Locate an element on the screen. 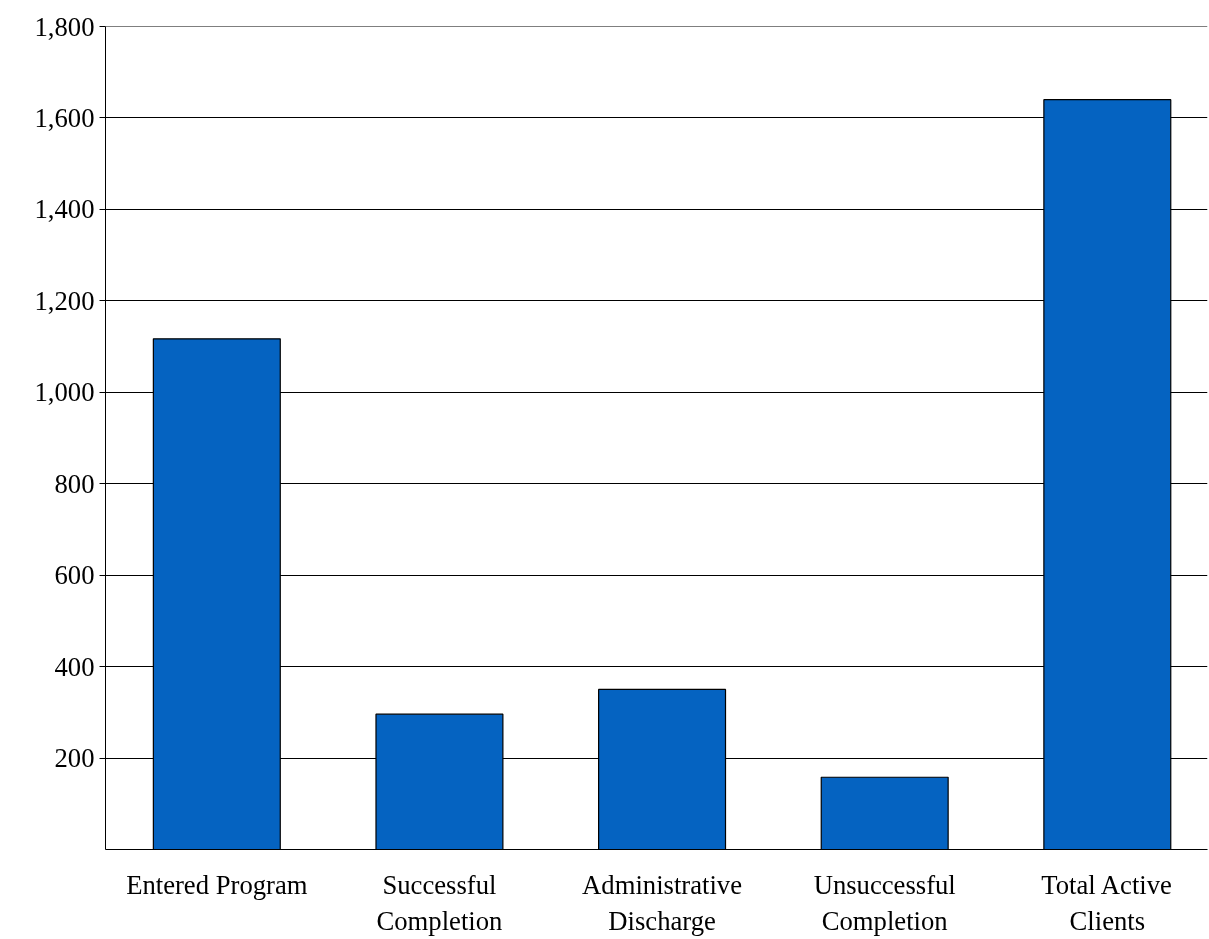  y-tick-label: 600 is located at coordinates (74, 575).